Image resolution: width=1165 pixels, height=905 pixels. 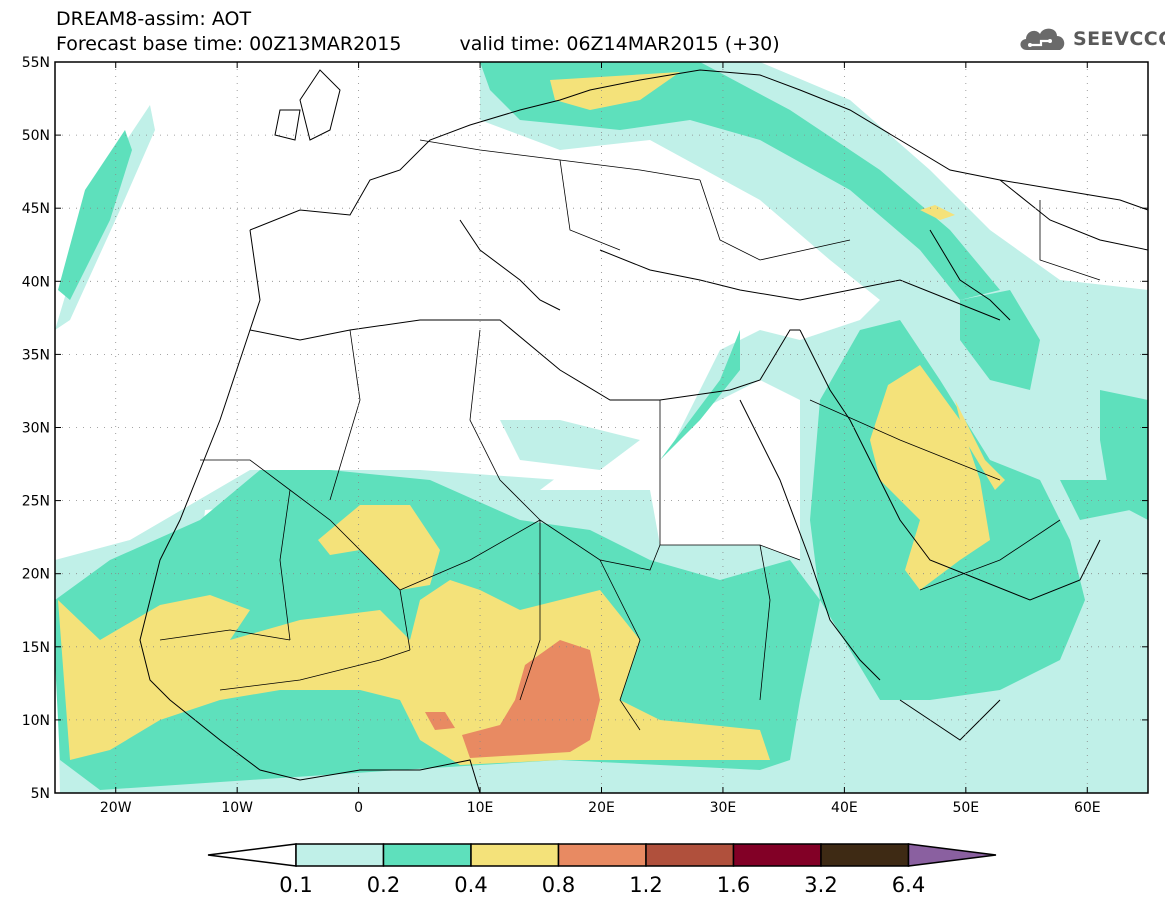 I want to click on logo-text: SEEVCCC, so click(x=1119, y=39).